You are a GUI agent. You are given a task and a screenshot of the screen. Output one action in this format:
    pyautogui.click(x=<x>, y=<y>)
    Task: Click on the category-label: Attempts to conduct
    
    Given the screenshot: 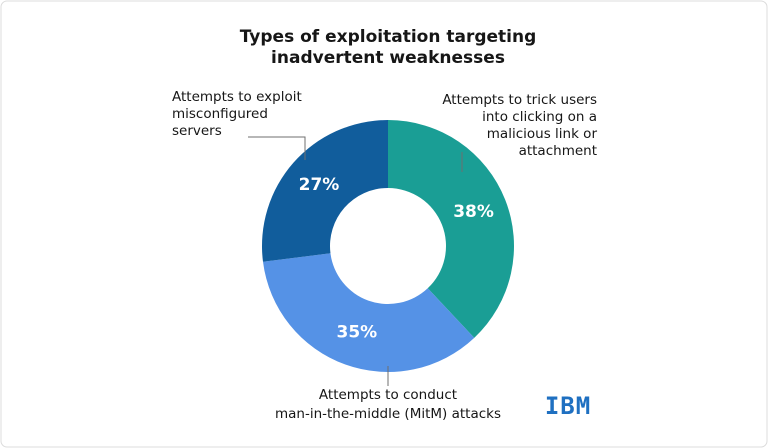 What is the action you would take?
    pyautogui.click(x=388, y=395)
    